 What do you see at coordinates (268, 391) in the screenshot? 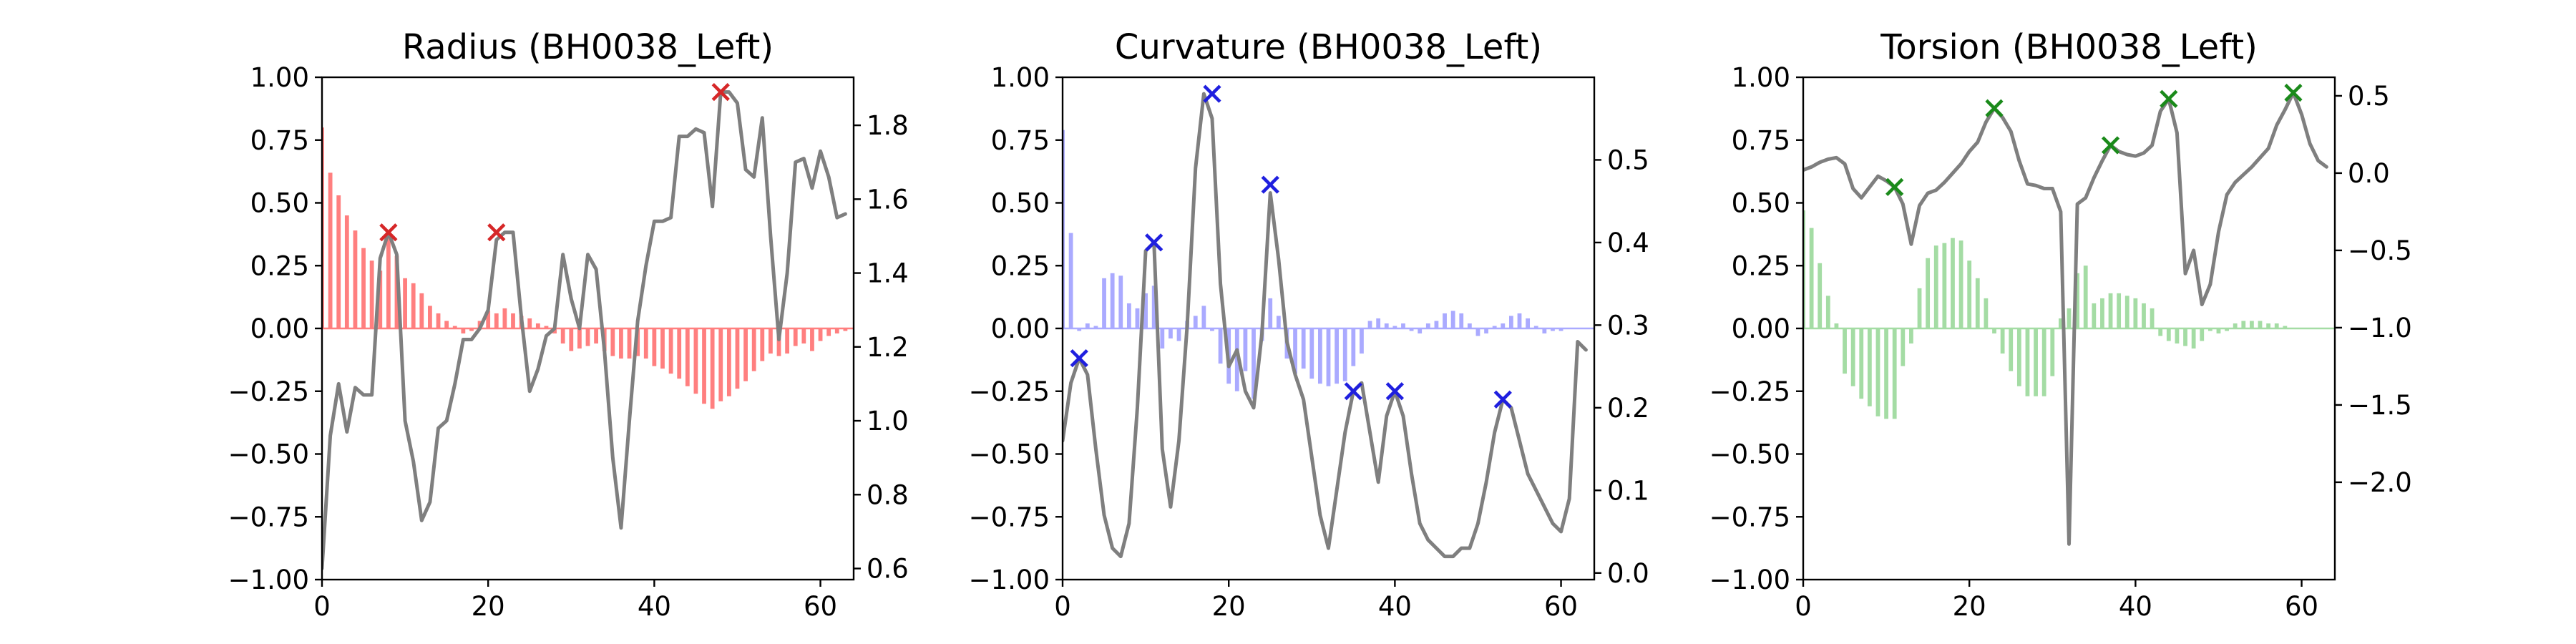
I see `y-tick-label: −0.25` at bounding box center [268, 391].